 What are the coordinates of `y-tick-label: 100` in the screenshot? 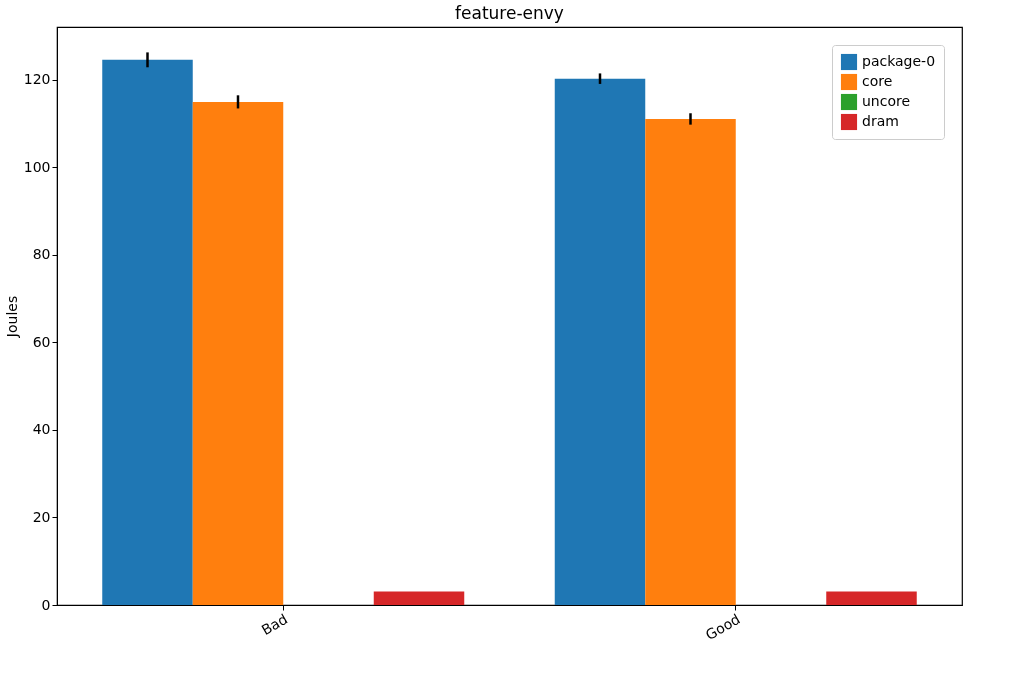 It's located at (37, 166).